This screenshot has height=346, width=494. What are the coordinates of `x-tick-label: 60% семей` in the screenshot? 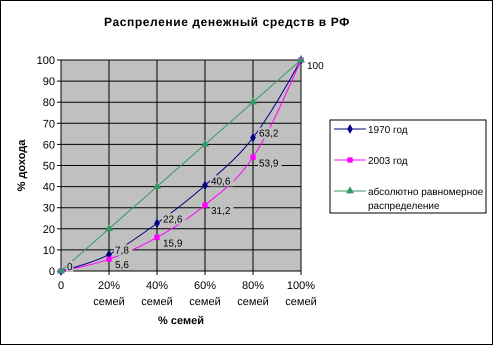 It's located at (205, 294).